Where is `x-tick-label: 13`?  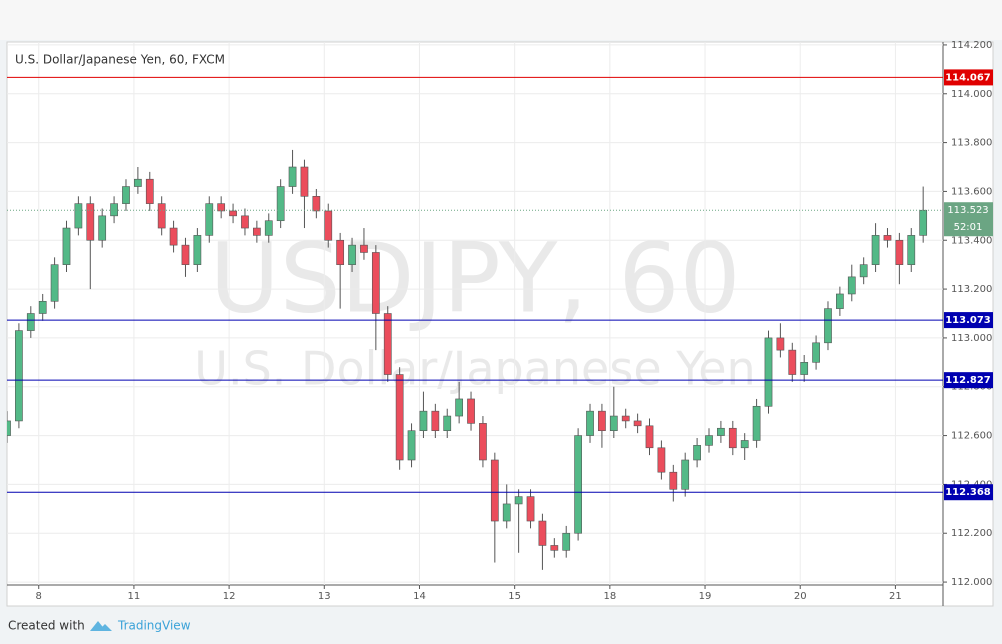 x-tick-label: 13 is located at coordinates (324, 596).